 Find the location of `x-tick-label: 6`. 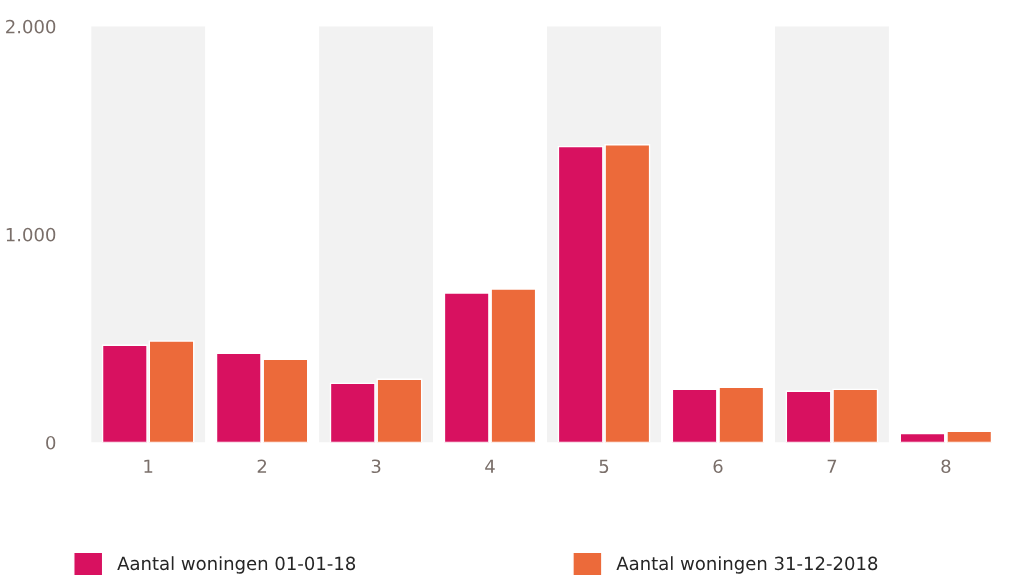

x-tick-label: 6 is located at coordinates (718, 466).